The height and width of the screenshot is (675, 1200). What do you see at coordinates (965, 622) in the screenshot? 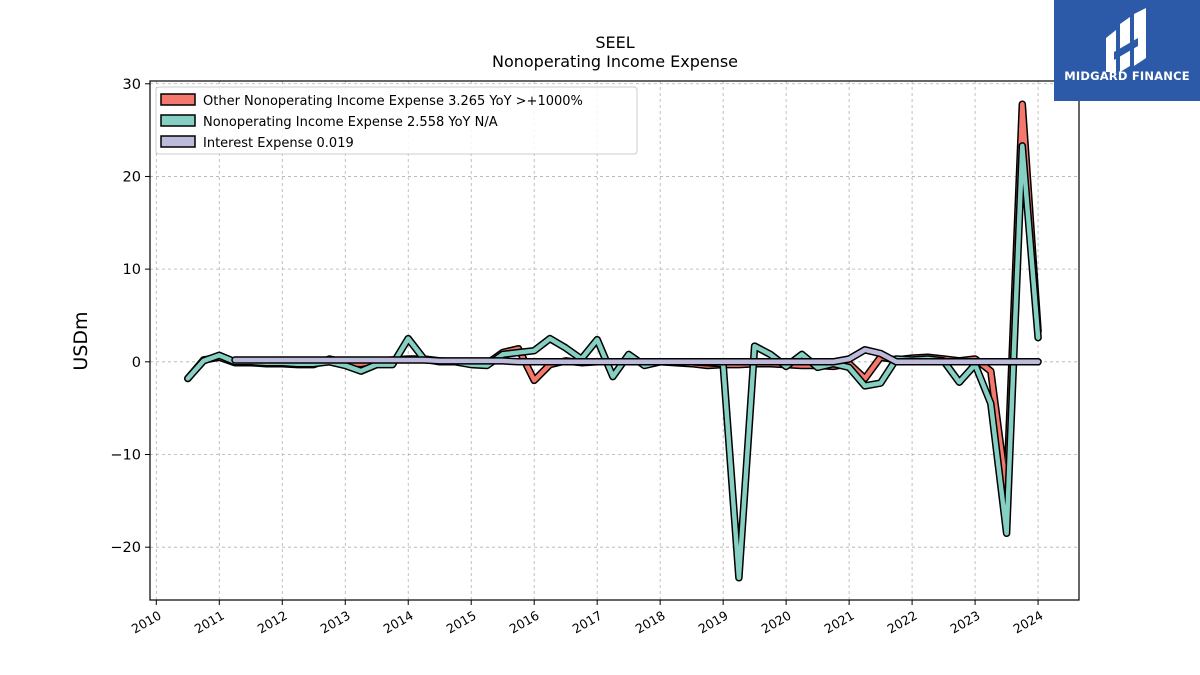
I see `x-tick-label: 2023` at bounding box center [965, 622].